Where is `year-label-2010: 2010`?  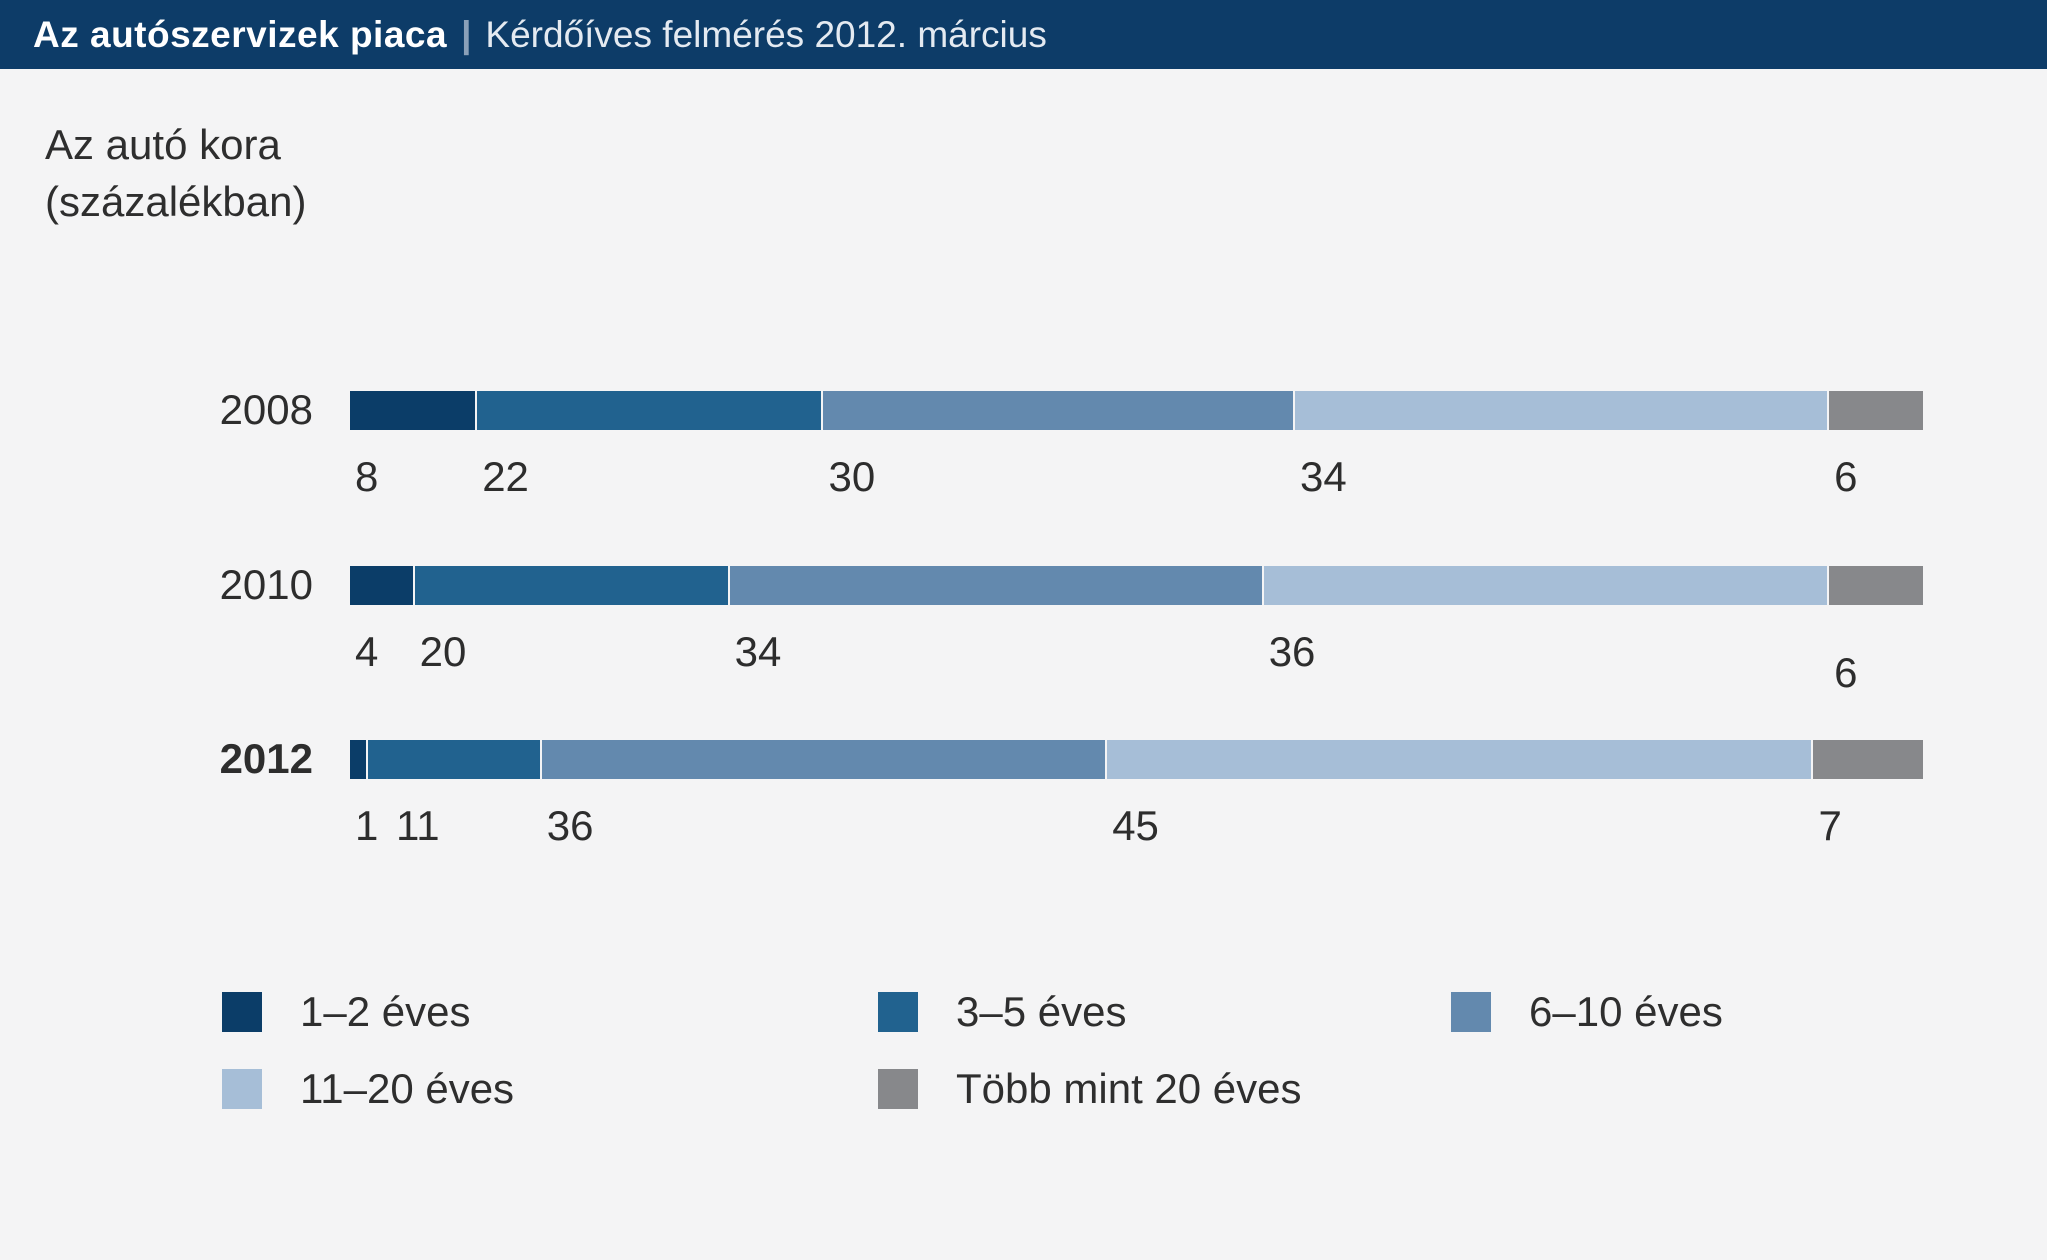 year-label-2010: 2010 is located at coordinates (266, 584).